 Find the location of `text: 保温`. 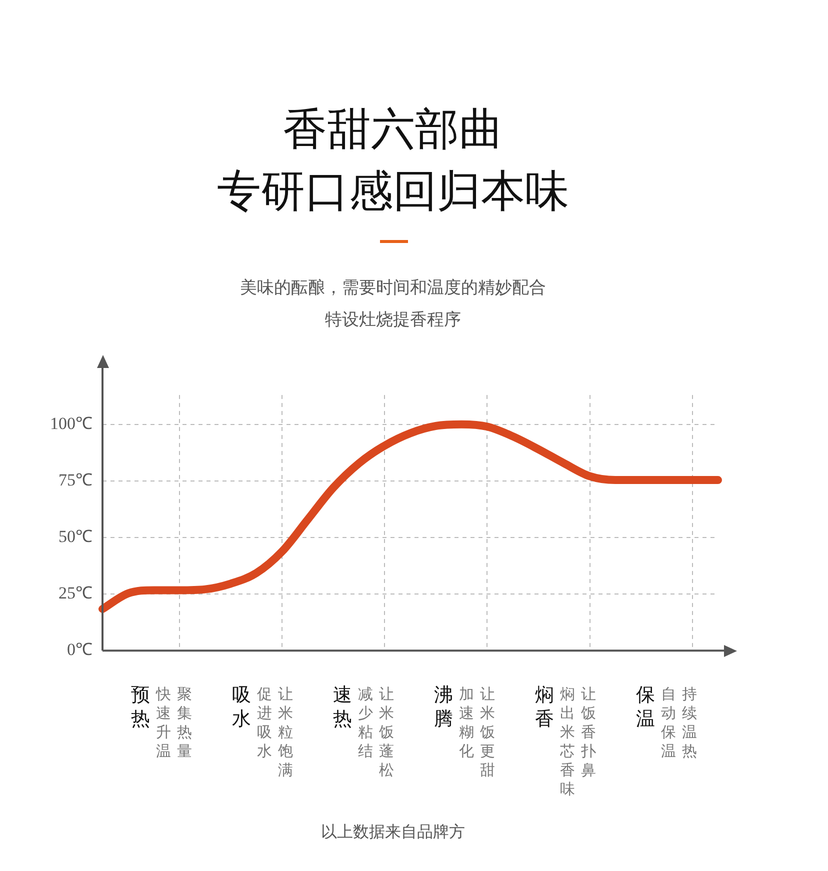

text: 保温 is located at coordinates (645, 707).